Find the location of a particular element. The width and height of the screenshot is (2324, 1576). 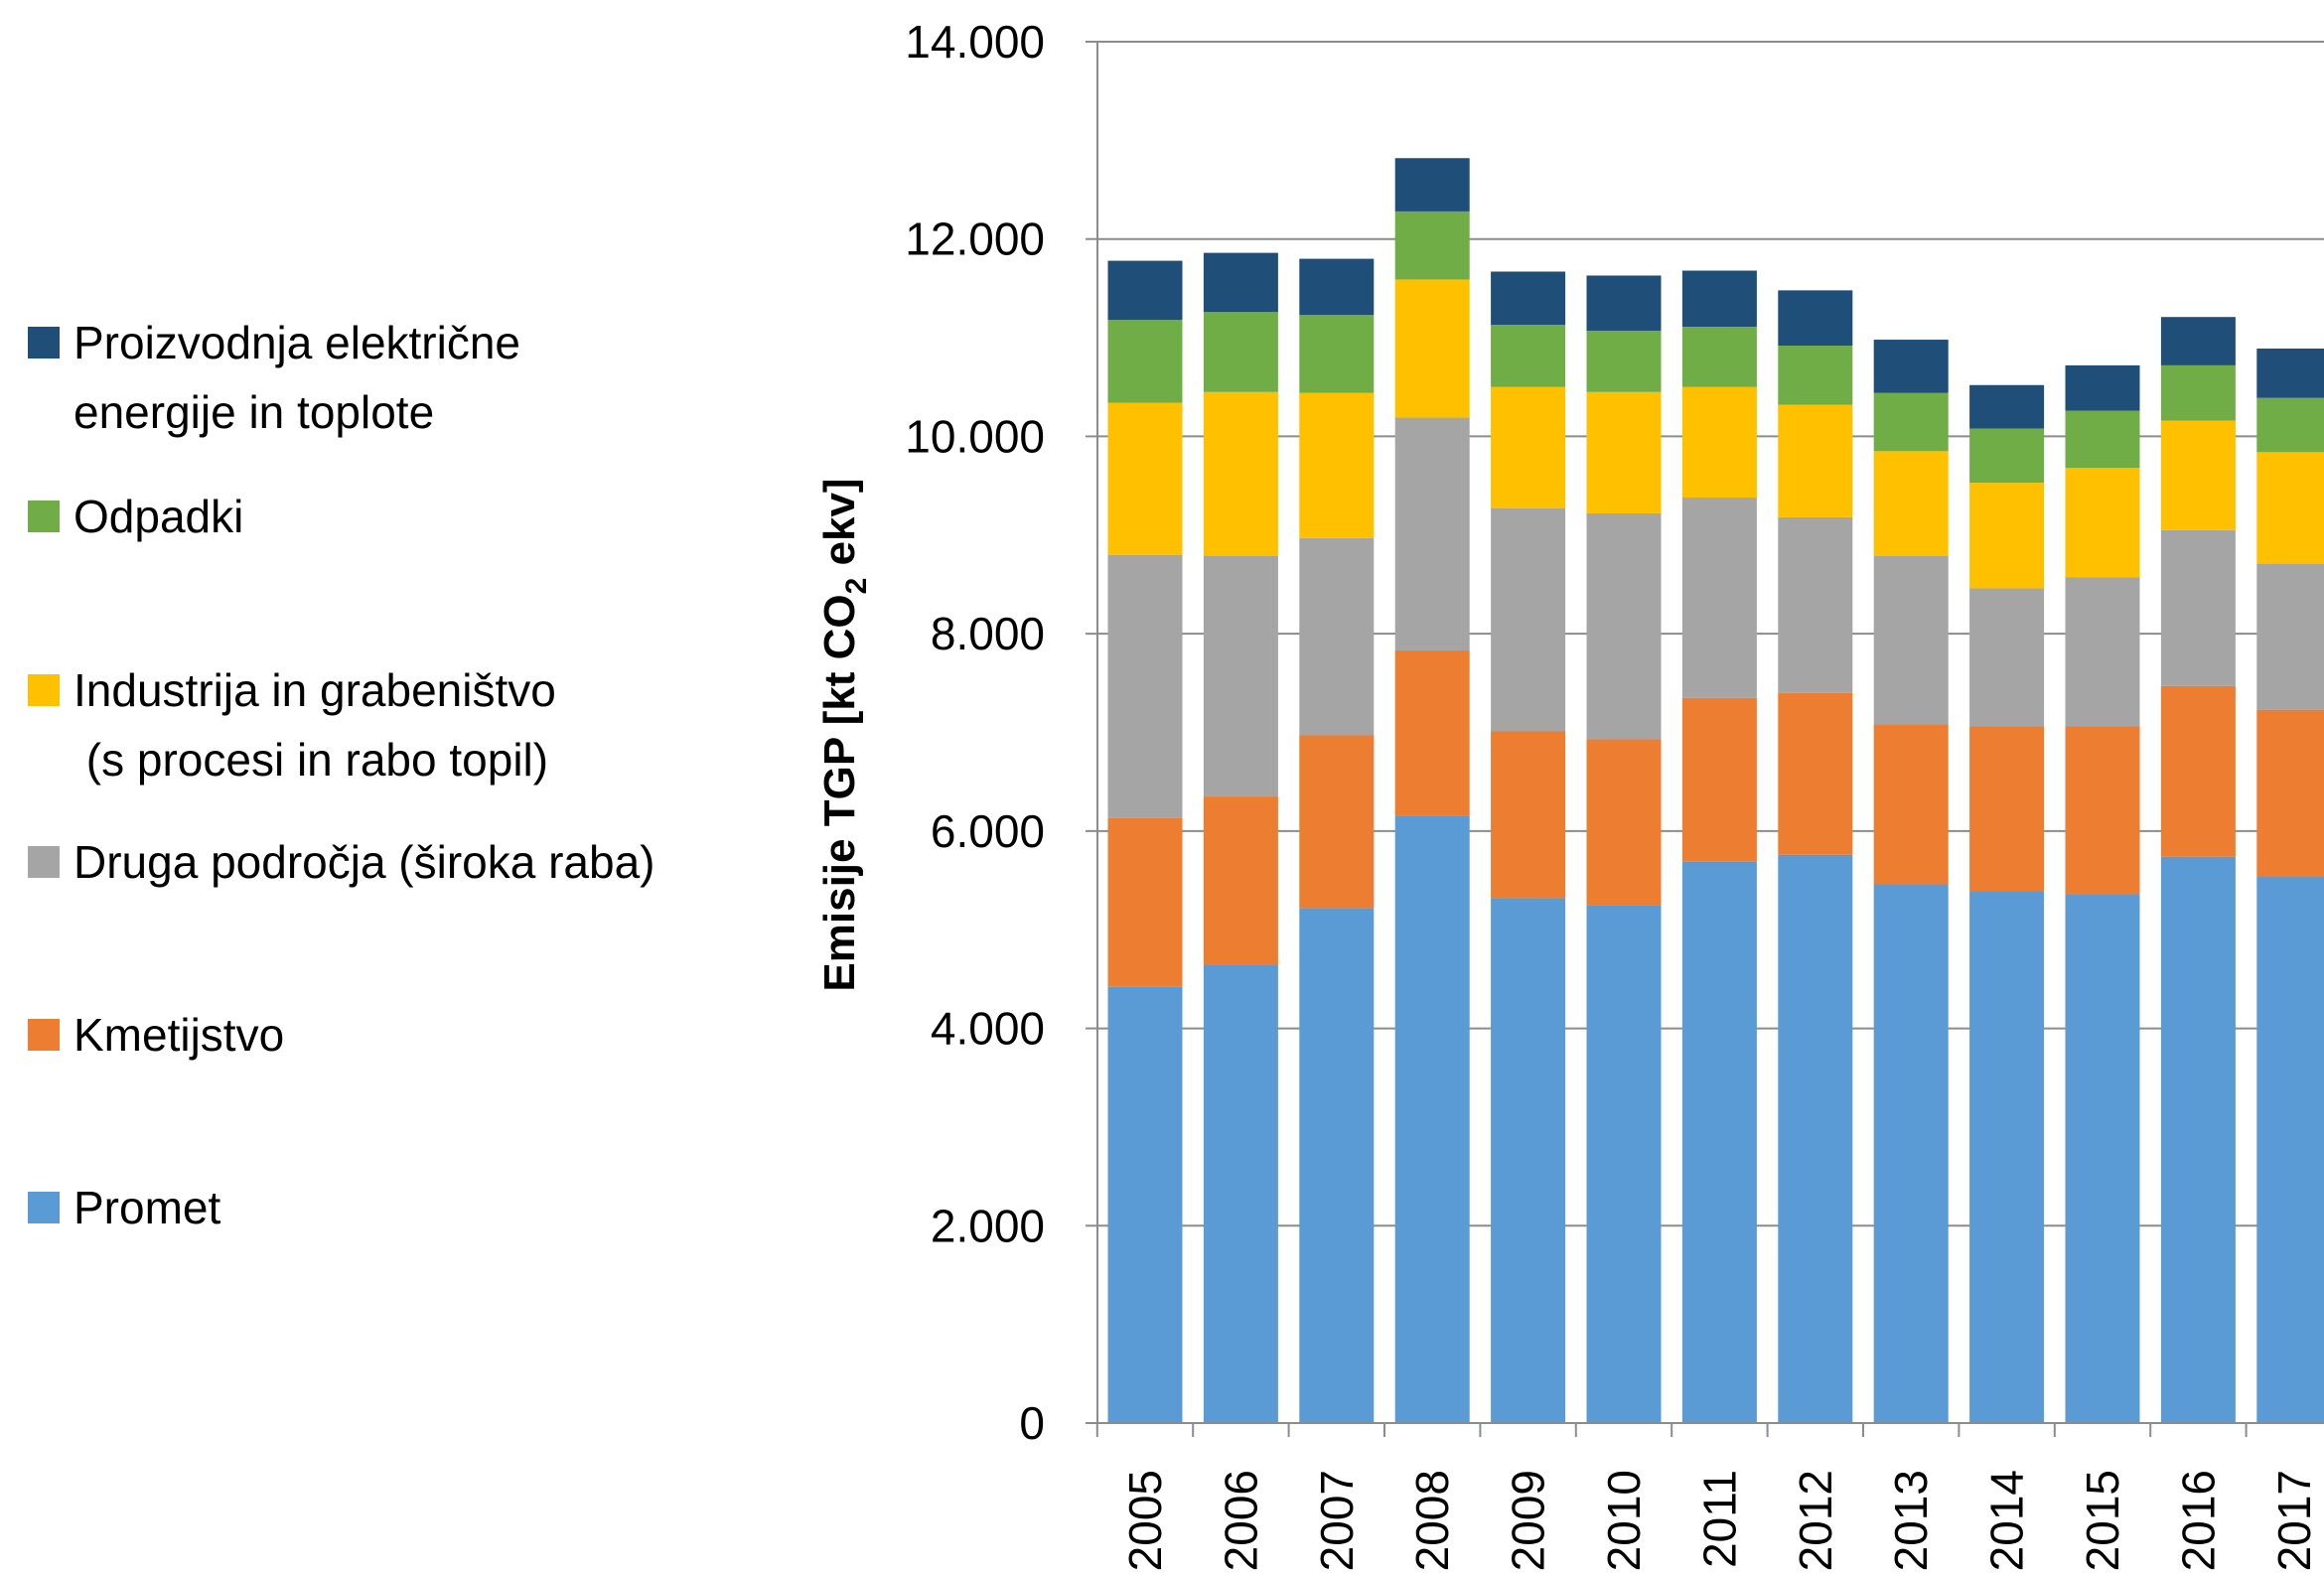

y-axis-title-subscript: 2 is located at coordinates (856, 586).